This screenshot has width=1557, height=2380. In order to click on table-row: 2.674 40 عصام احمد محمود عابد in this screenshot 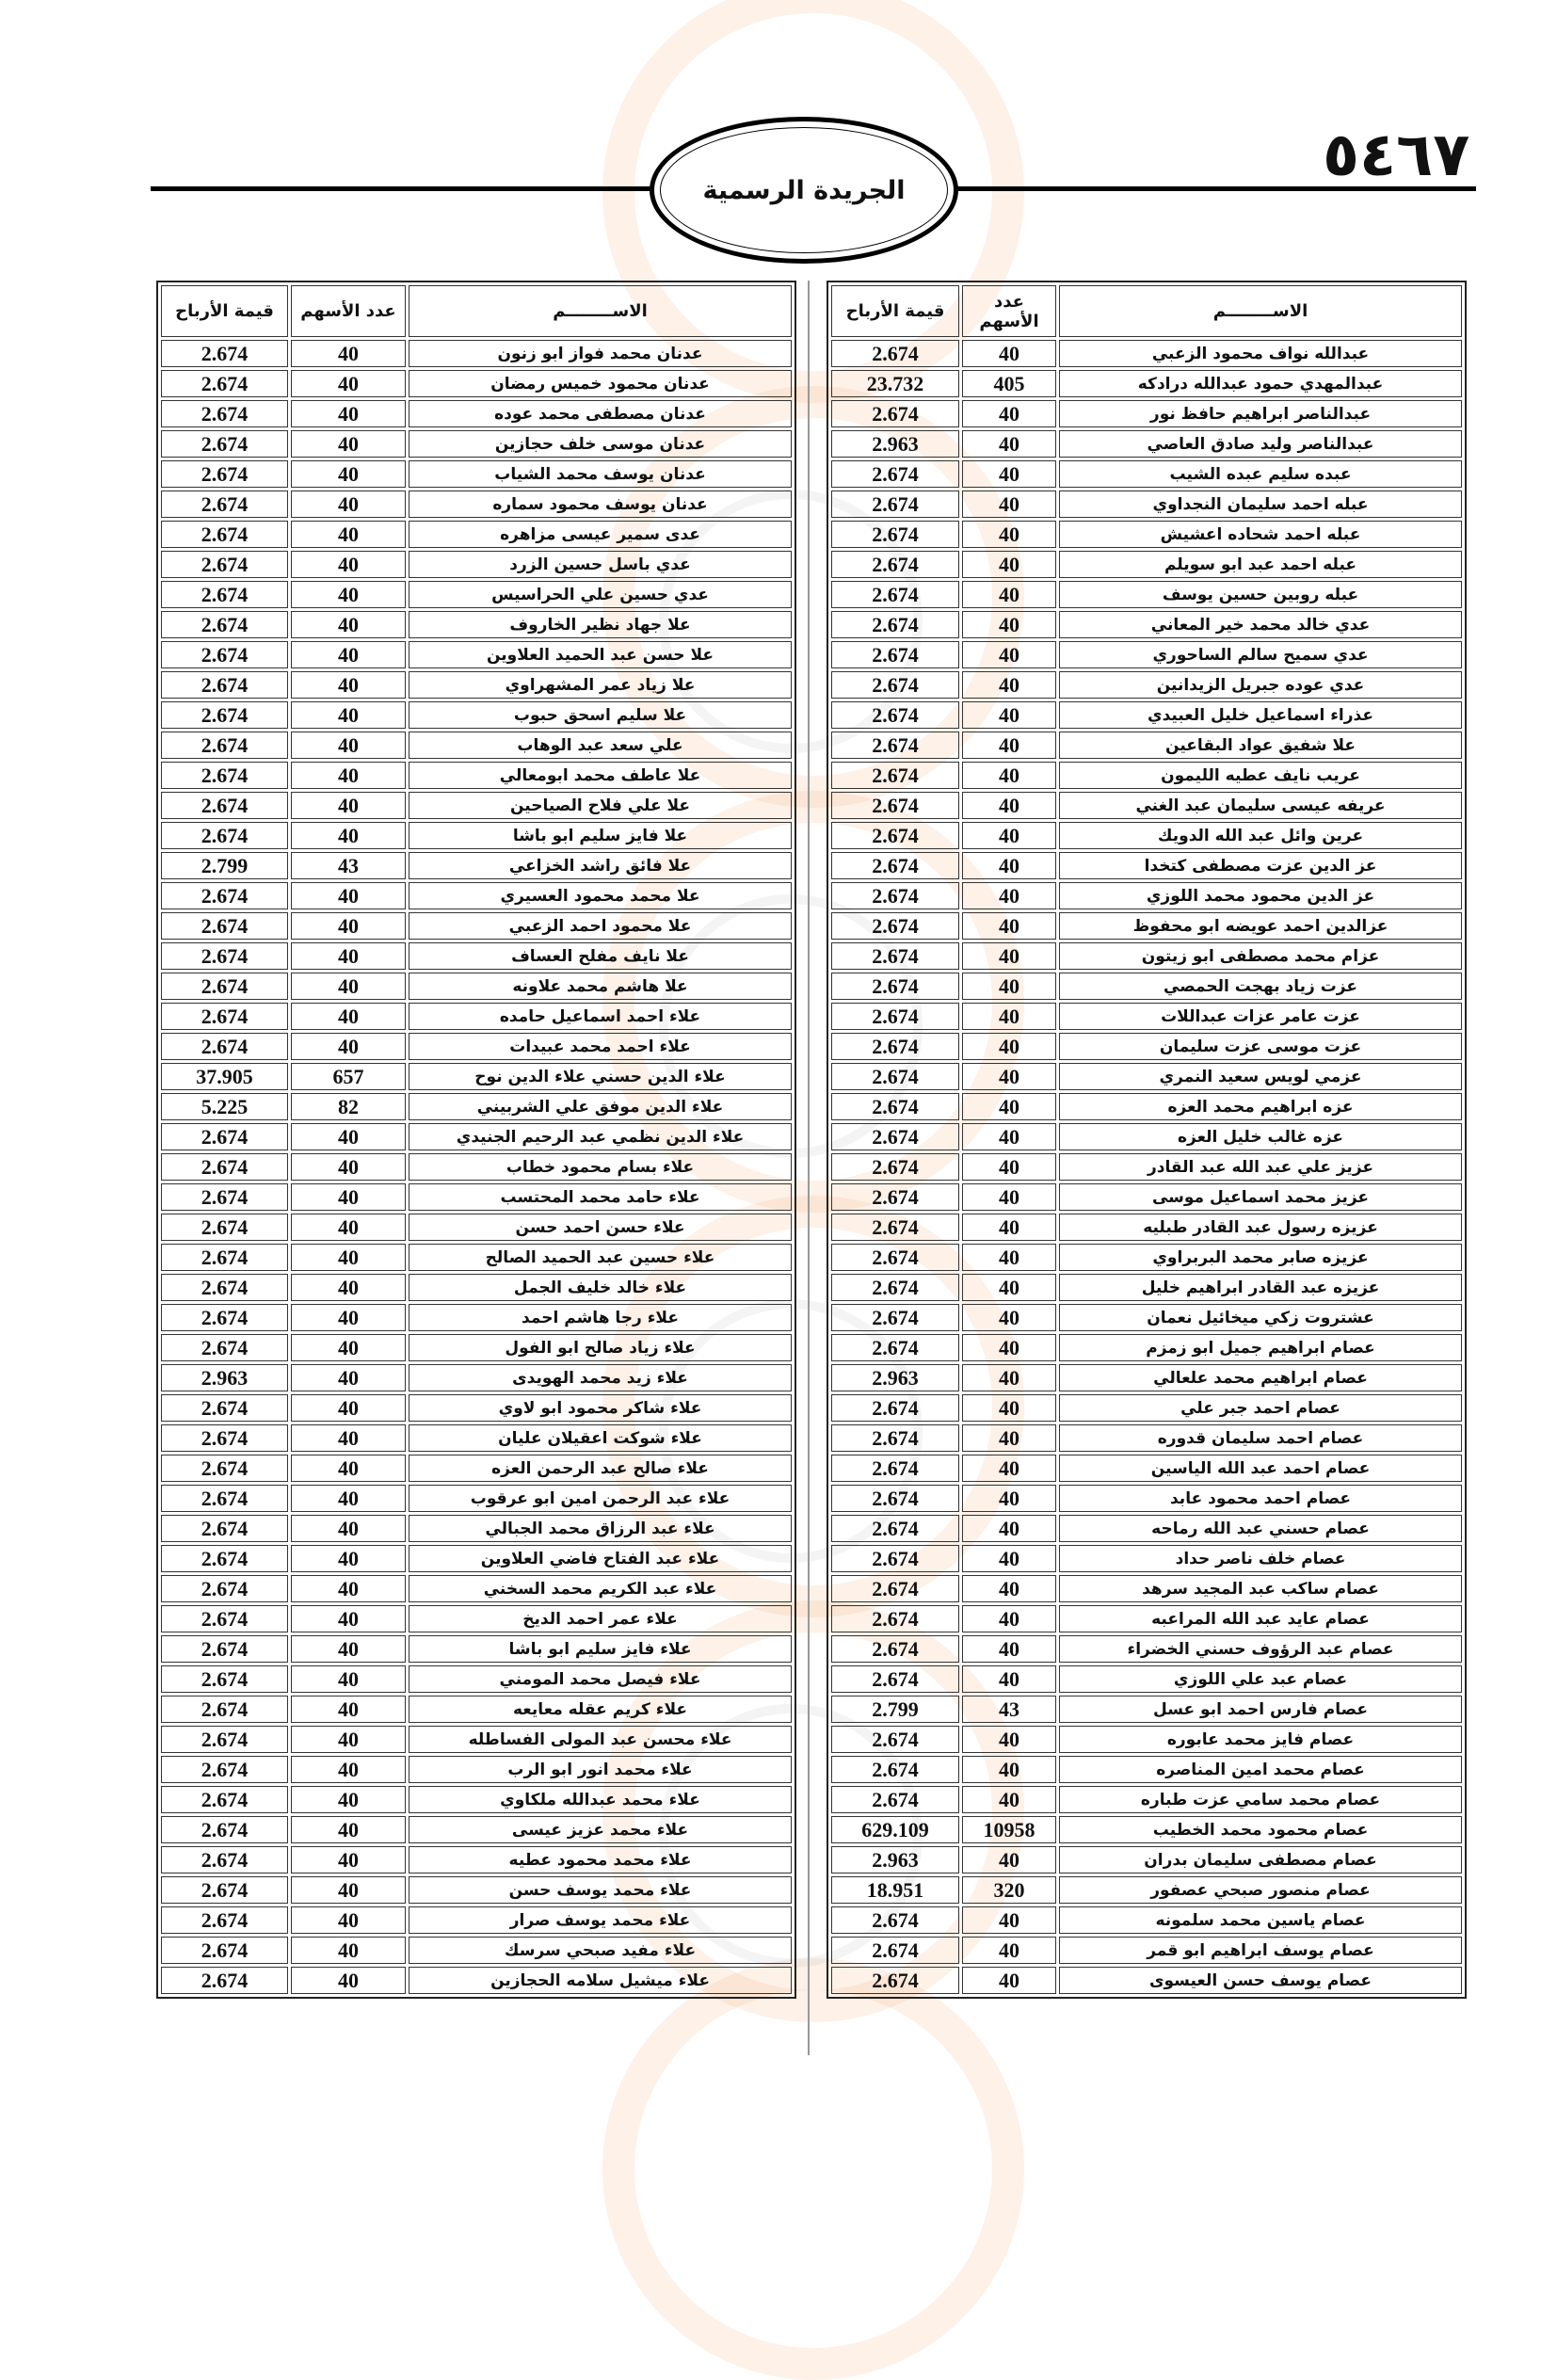, I will do `click(1146, 1498)`.